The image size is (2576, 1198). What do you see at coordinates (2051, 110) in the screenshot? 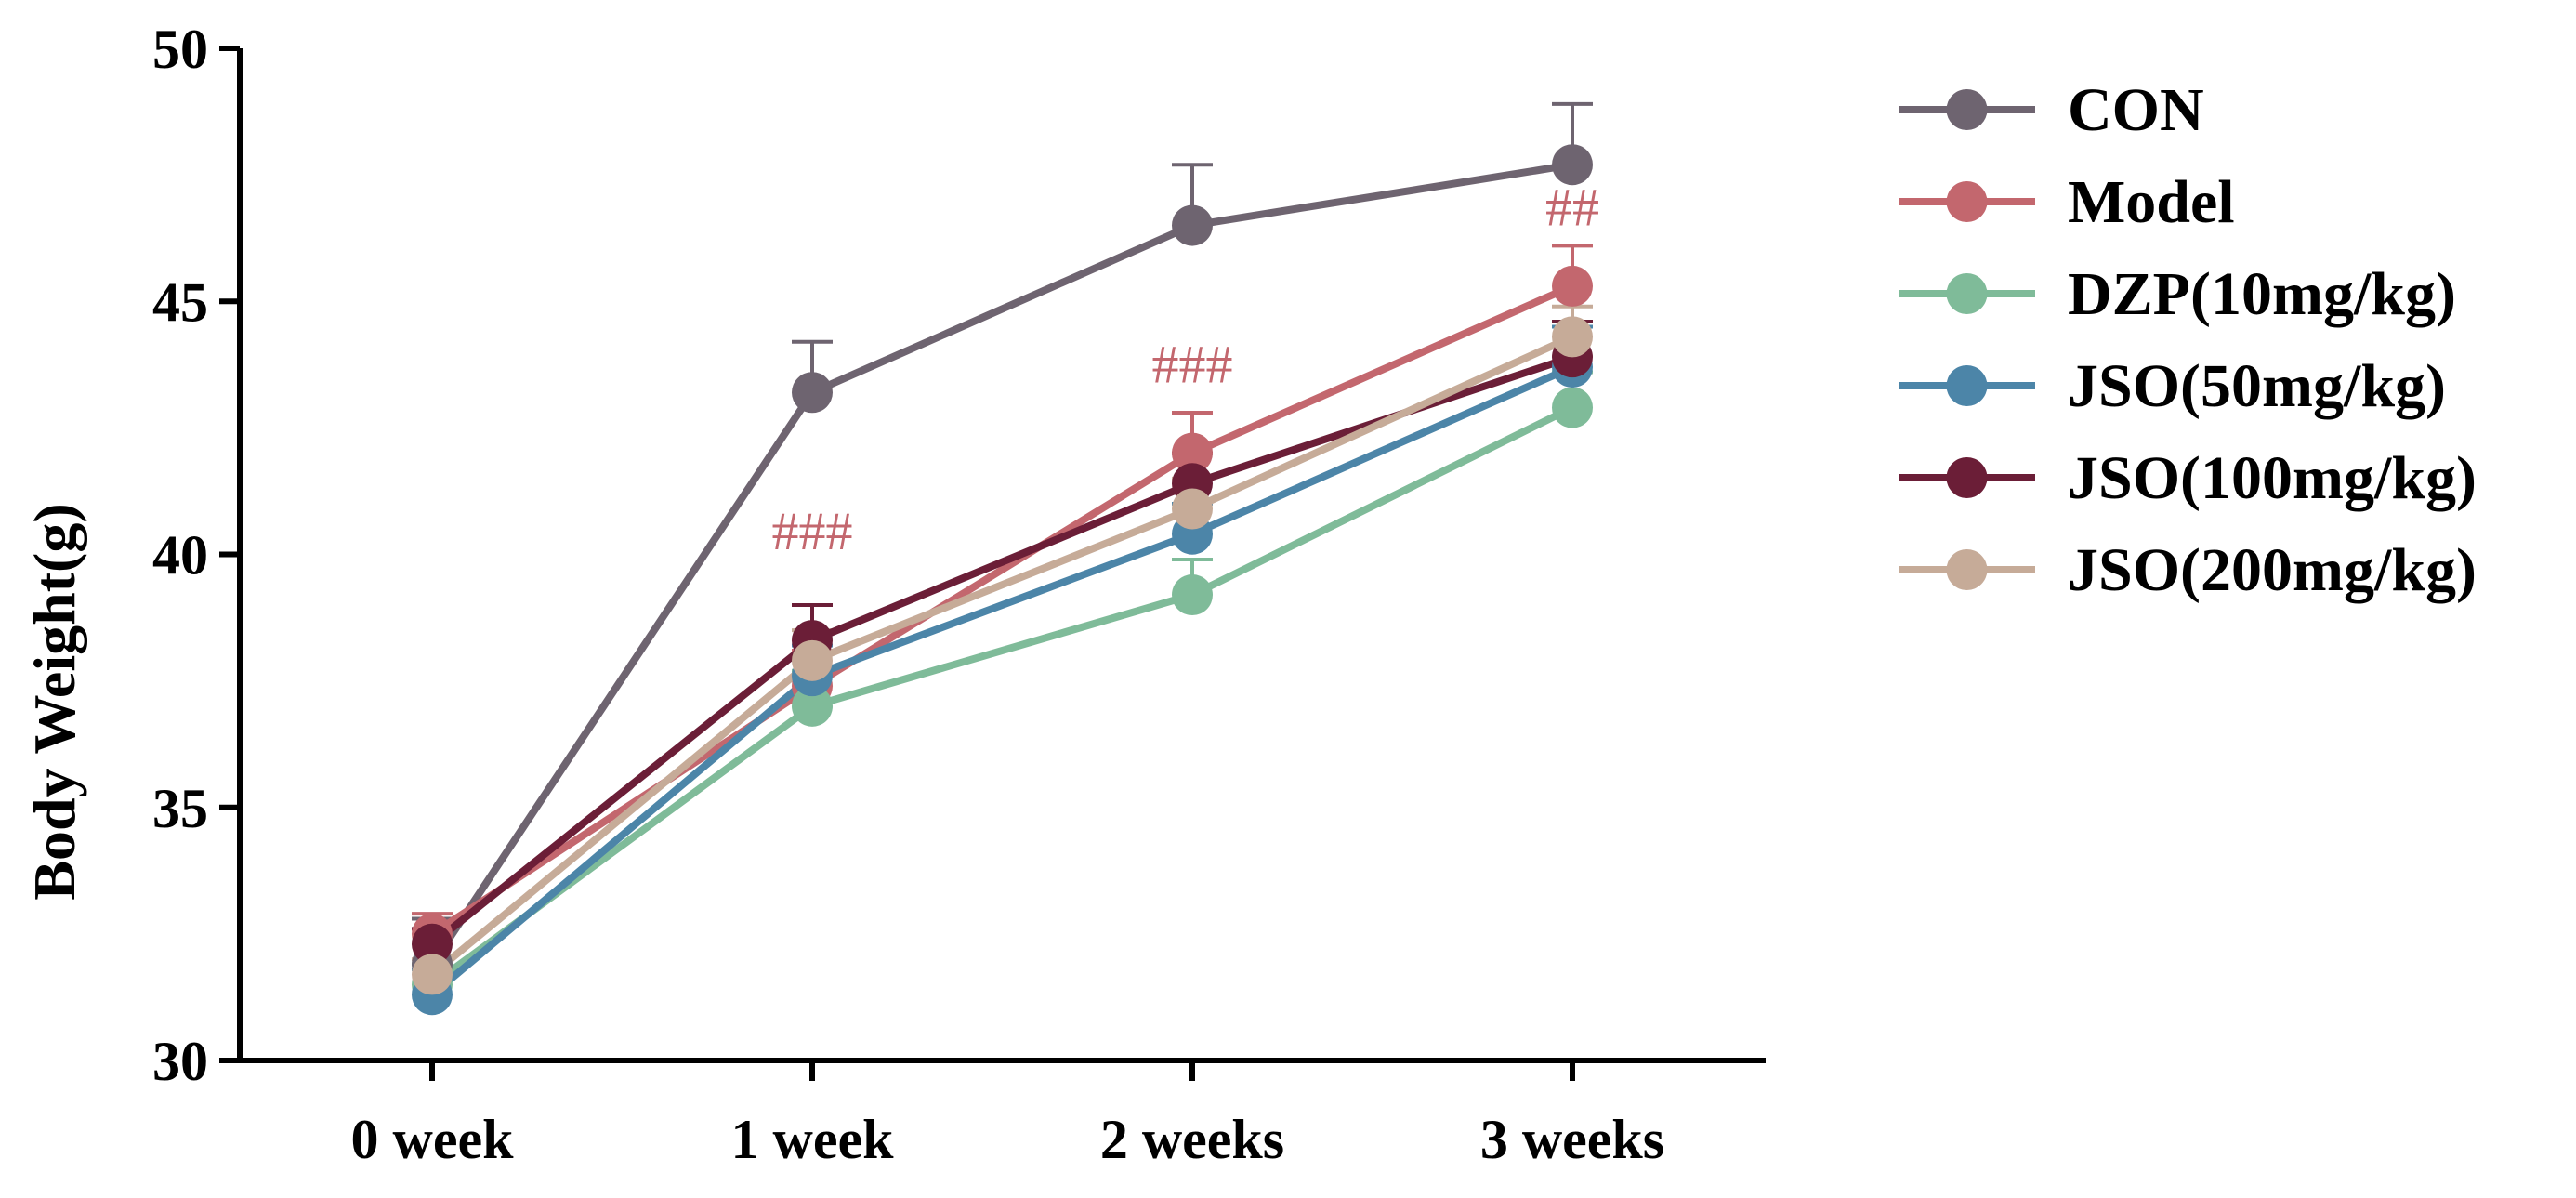
I see `legend-item: CON` at bounding box center [2051, 110].